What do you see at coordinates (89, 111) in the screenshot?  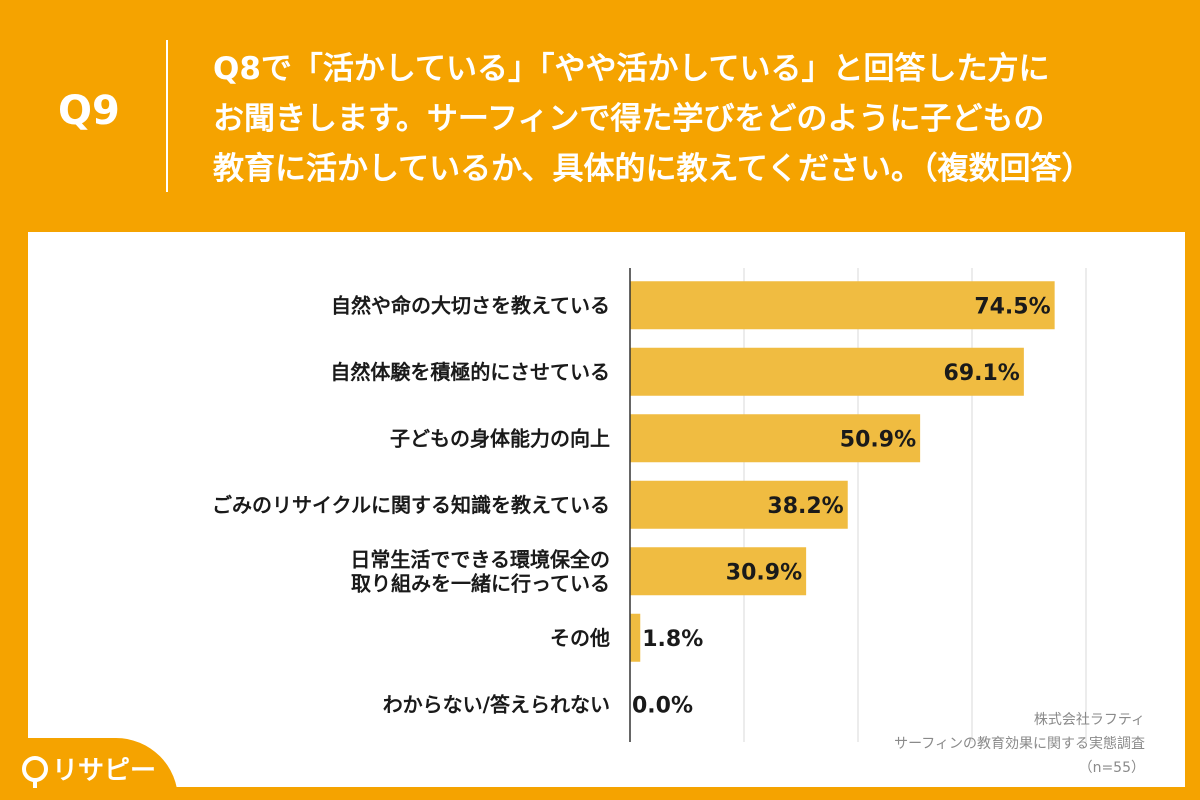 I see `question-number: Q9` at bounding box center [89, 111].